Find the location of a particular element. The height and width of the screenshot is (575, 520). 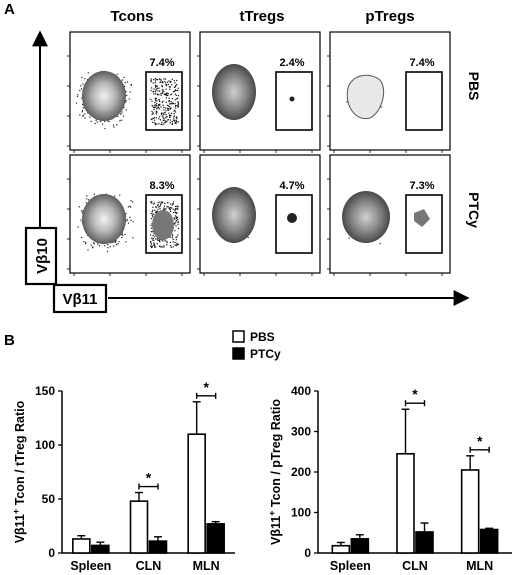

y-tick-label: 0 is located at coordinates (51, 553).